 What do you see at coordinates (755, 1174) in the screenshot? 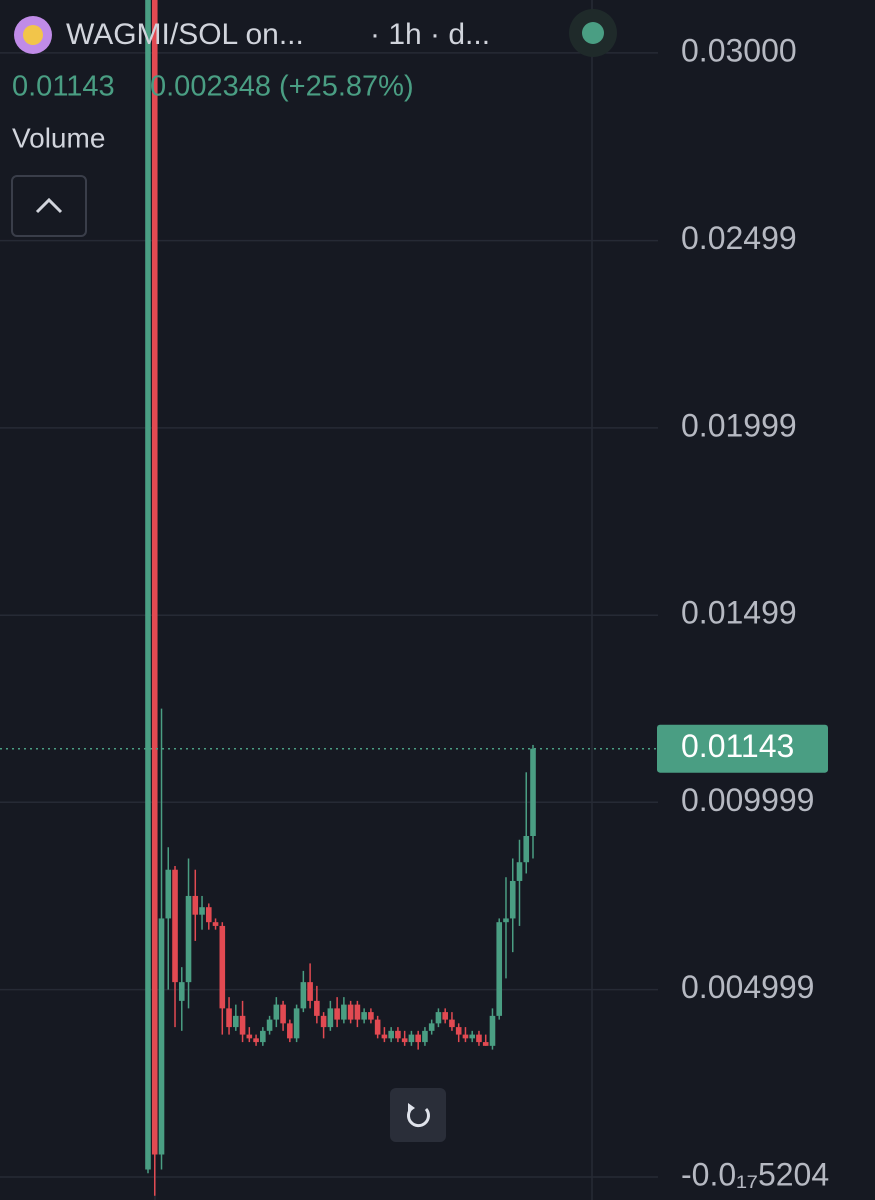
I see `y-tick-label: -0.0₁₇5204` at bounding box center [755, 1174].